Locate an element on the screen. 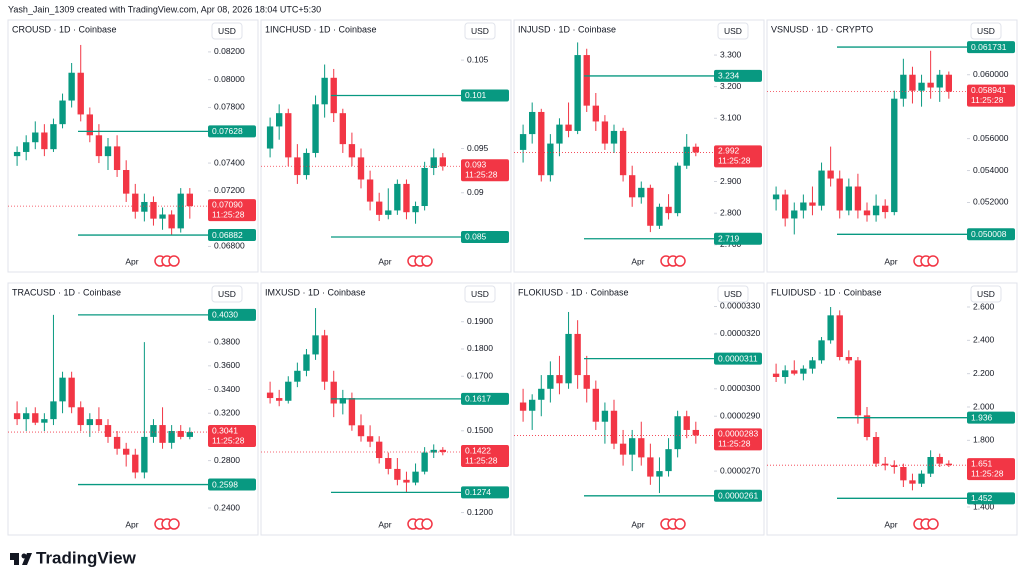  level-label: 0.0000311 is located at coordinates (738, 358).